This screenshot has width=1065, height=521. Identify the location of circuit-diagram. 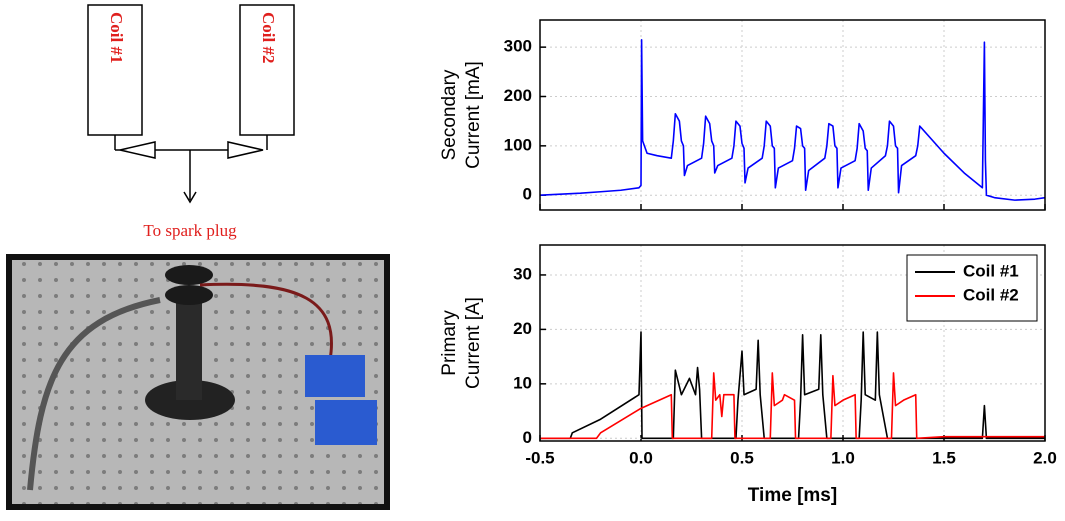
(191, 104).